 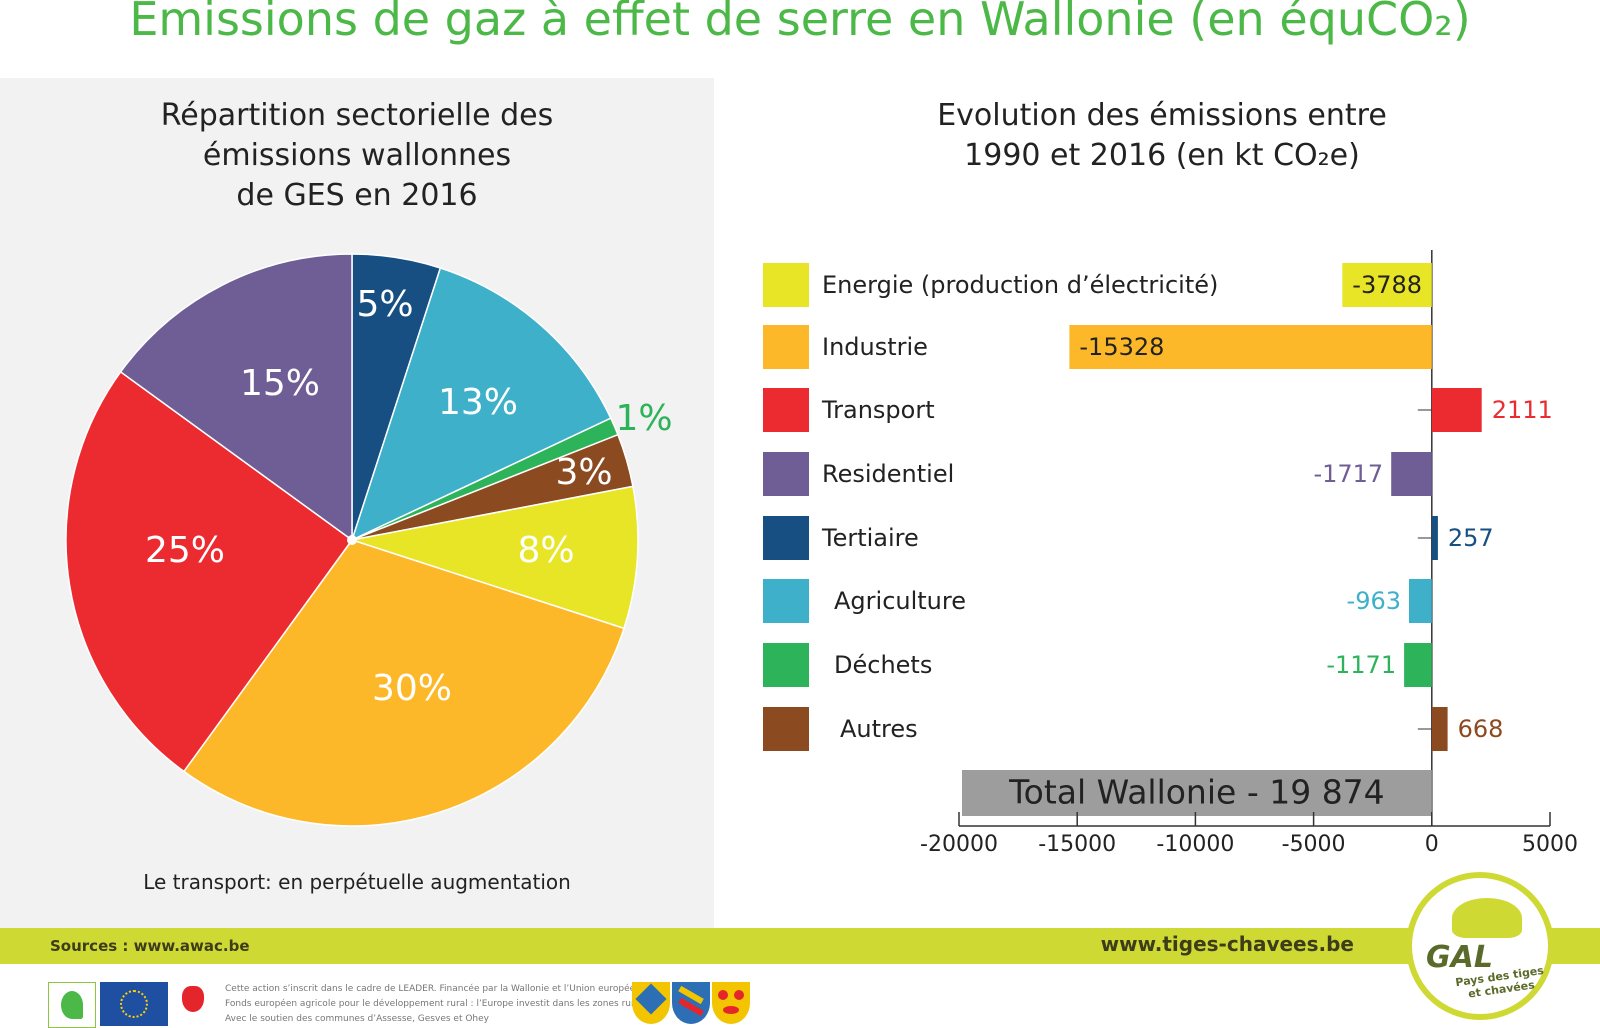 I want to click on legend-label: Industrie, so click(x=875, y=347).